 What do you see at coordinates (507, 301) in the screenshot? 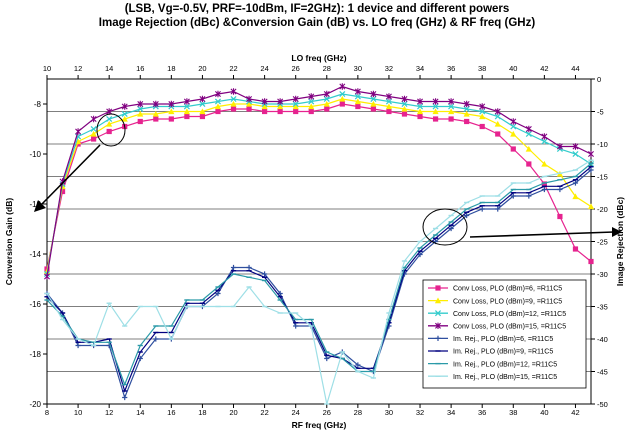
I see `legend-label: Conv Loss, PLO (dBm)=9, =R11C5` at bounding box center [507, 301].